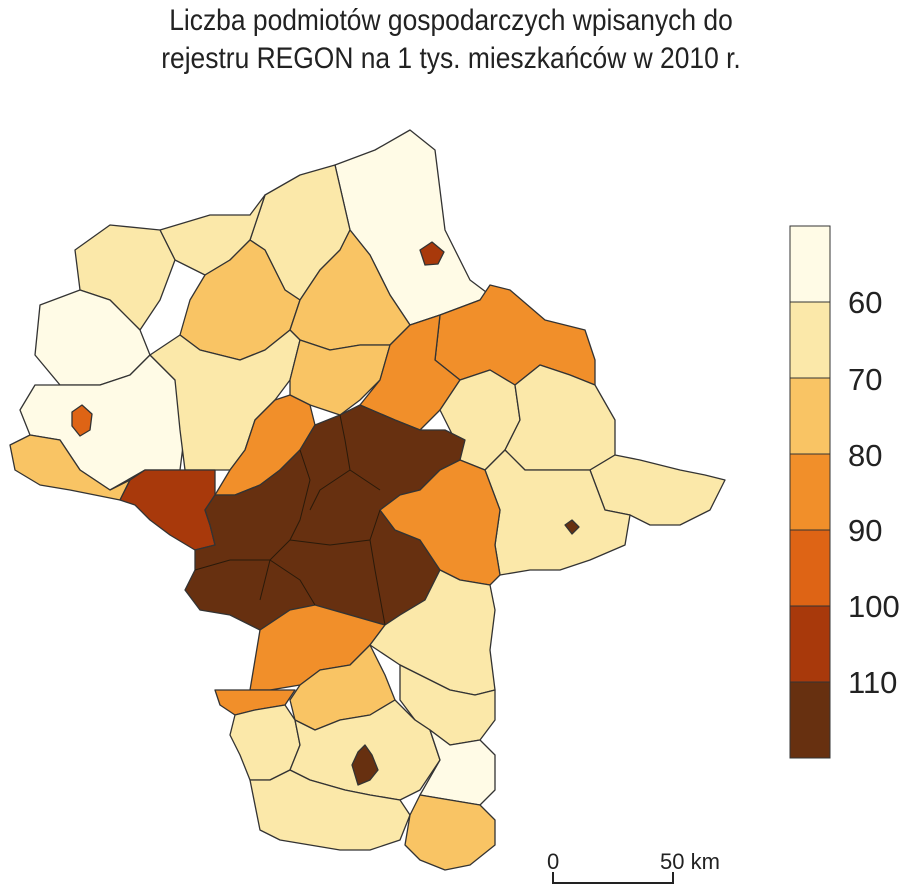 The height and width of the screenshot is (888, 902). I want to click on scale-bar-line, so click(613, 878).